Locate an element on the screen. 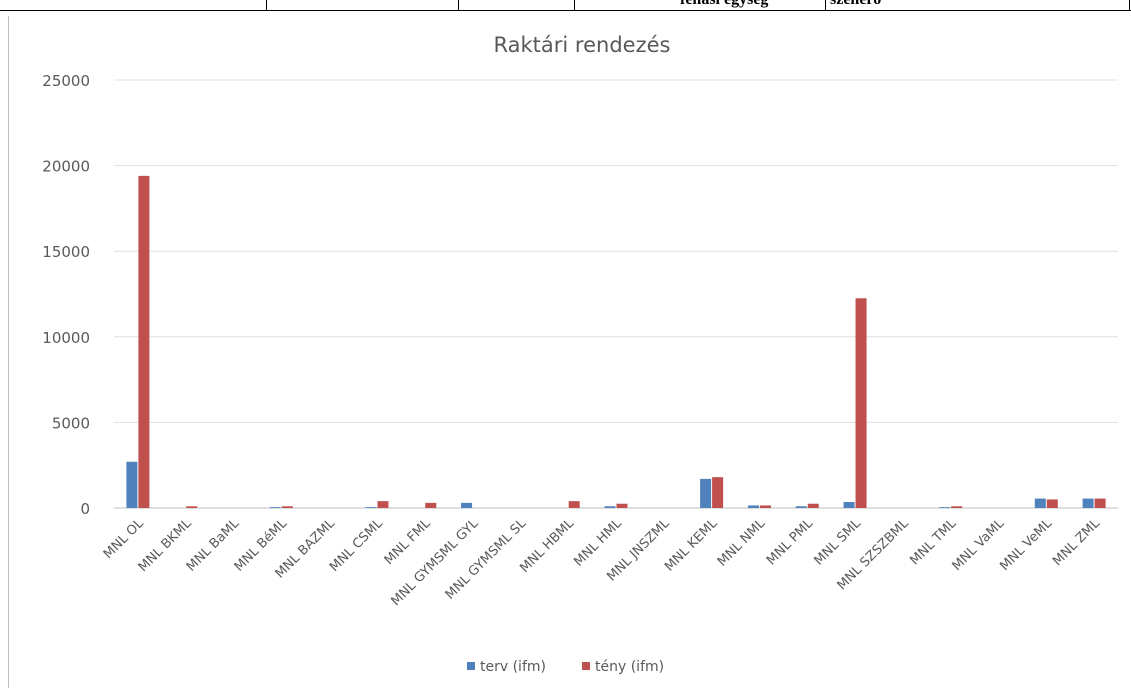  x-tick-label: MNL NML is located at coordinates (742, 543).